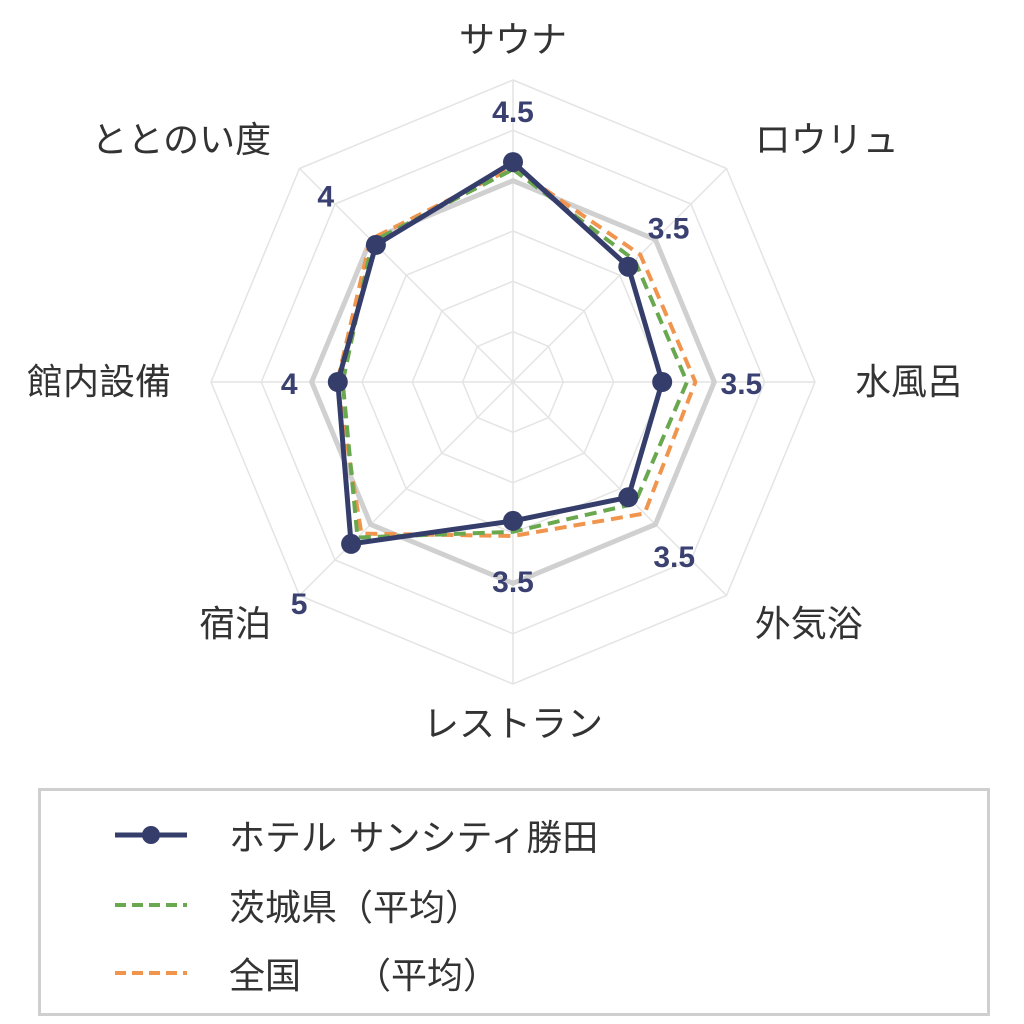 This screenshot has height=1024, width=1024. I want to click on legend-label-national: 全国 （平均）, so click(364, 976).